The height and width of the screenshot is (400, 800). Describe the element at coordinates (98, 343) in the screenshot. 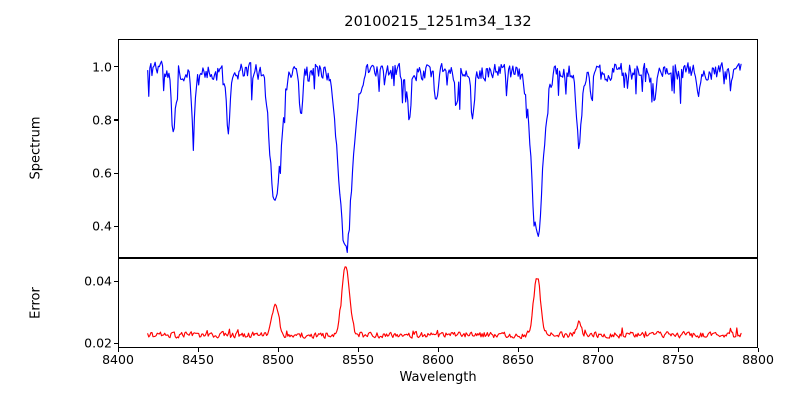

I see `error-y-tick-label: 0.02` at that location.